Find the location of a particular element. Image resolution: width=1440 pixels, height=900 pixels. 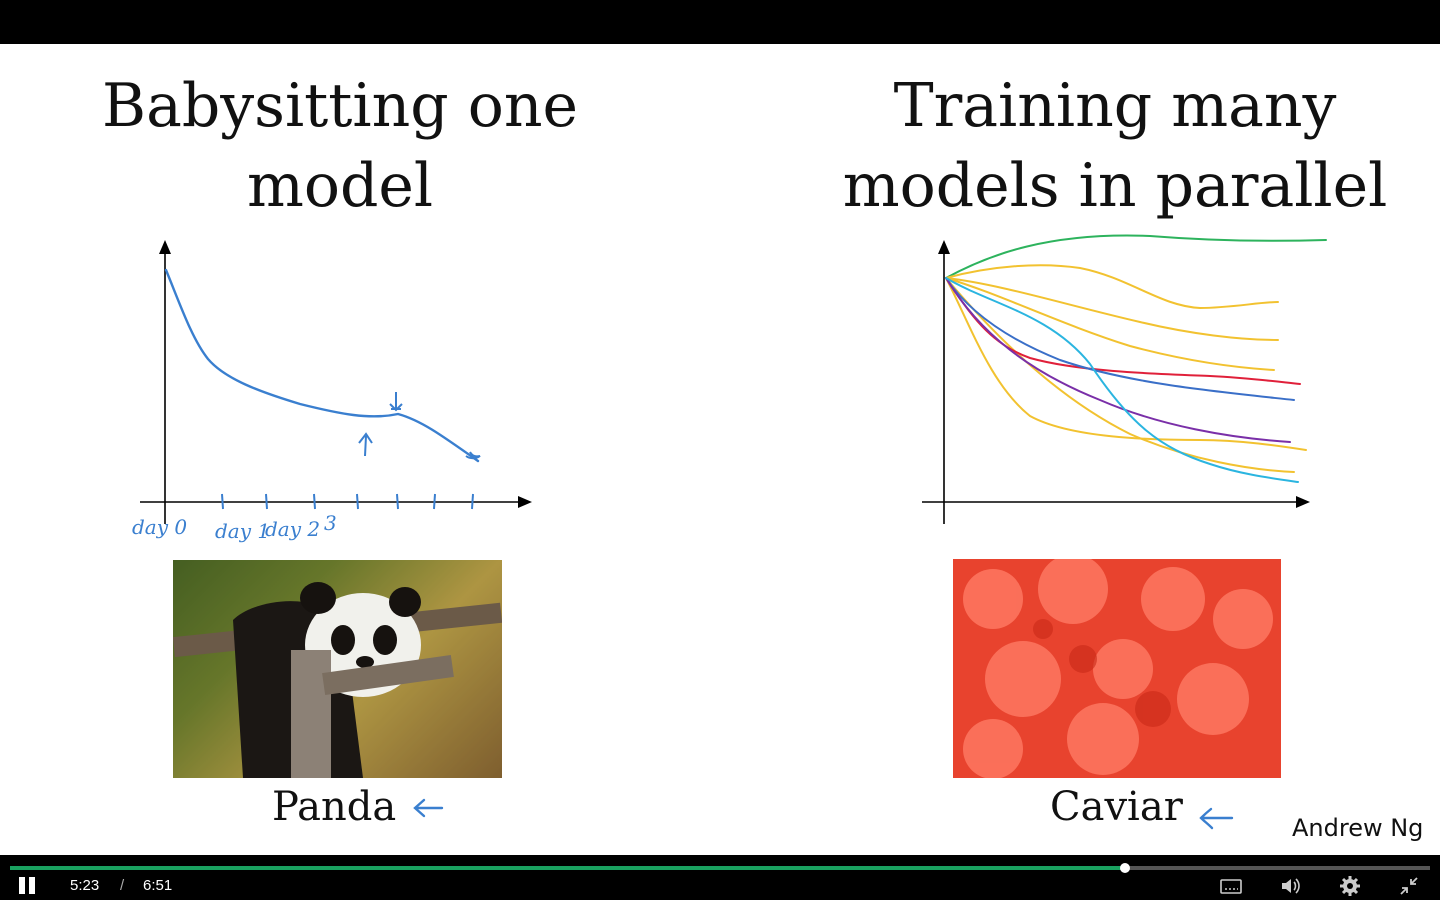

left-y-axis-arrow is located at coordinates (165, 247).